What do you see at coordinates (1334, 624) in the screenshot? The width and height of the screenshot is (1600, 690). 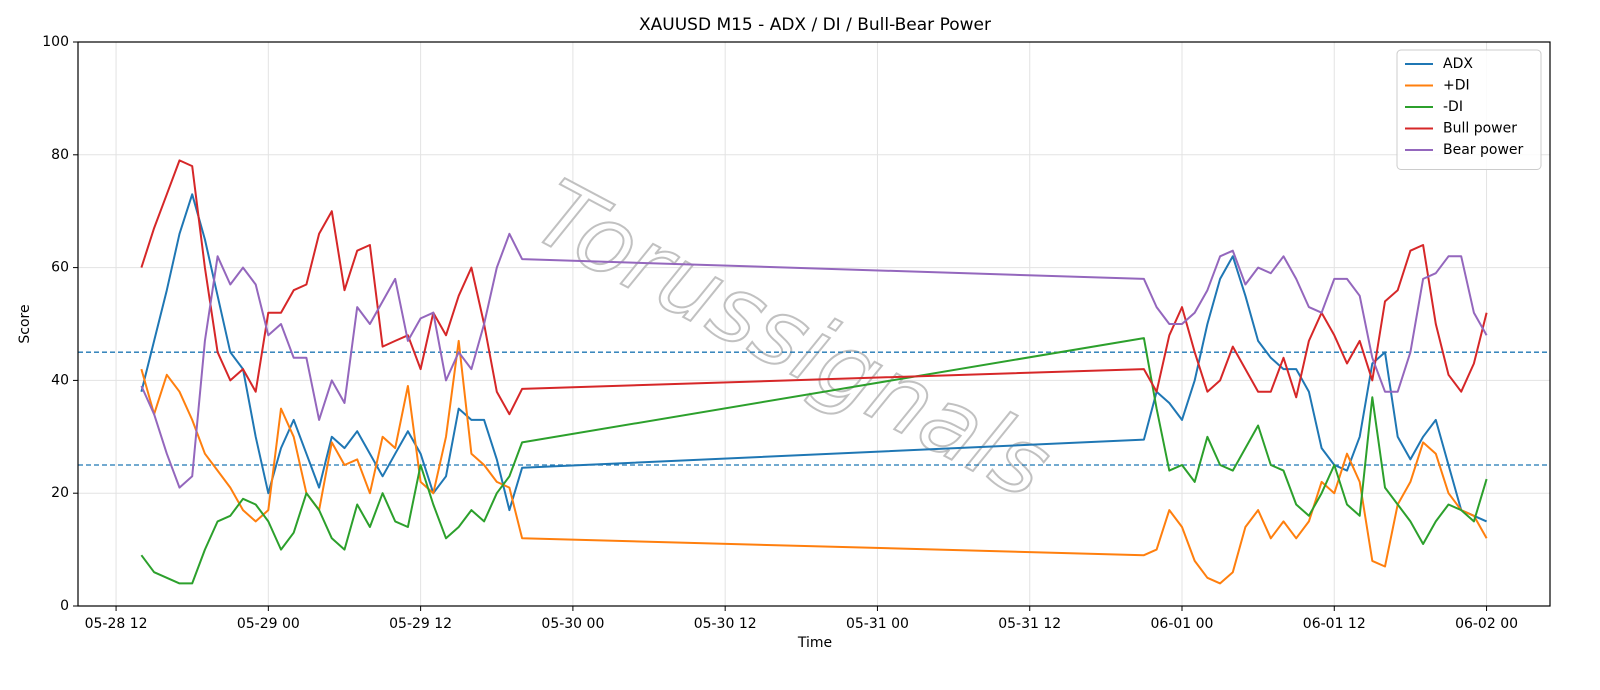 I see `x-tick-label: 06-01 12` at bounding box center [1334, 624].